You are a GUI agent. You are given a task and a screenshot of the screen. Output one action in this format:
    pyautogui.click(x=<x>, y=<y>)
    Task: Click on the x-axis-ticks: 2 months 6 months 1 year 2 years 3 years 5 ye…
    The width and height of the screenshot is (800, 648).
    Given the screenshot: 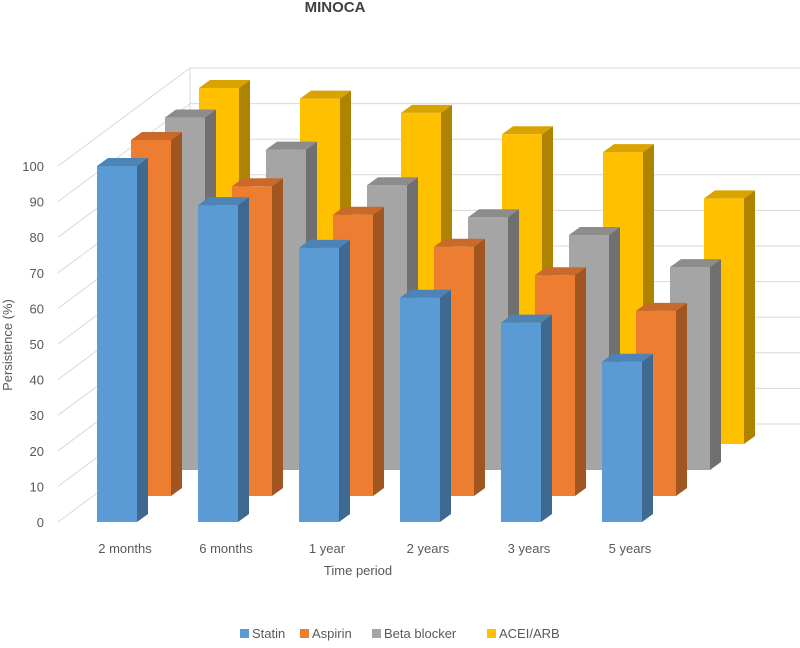 What is the action you would take?
    pyautogui.click(x=375, y=548)
    